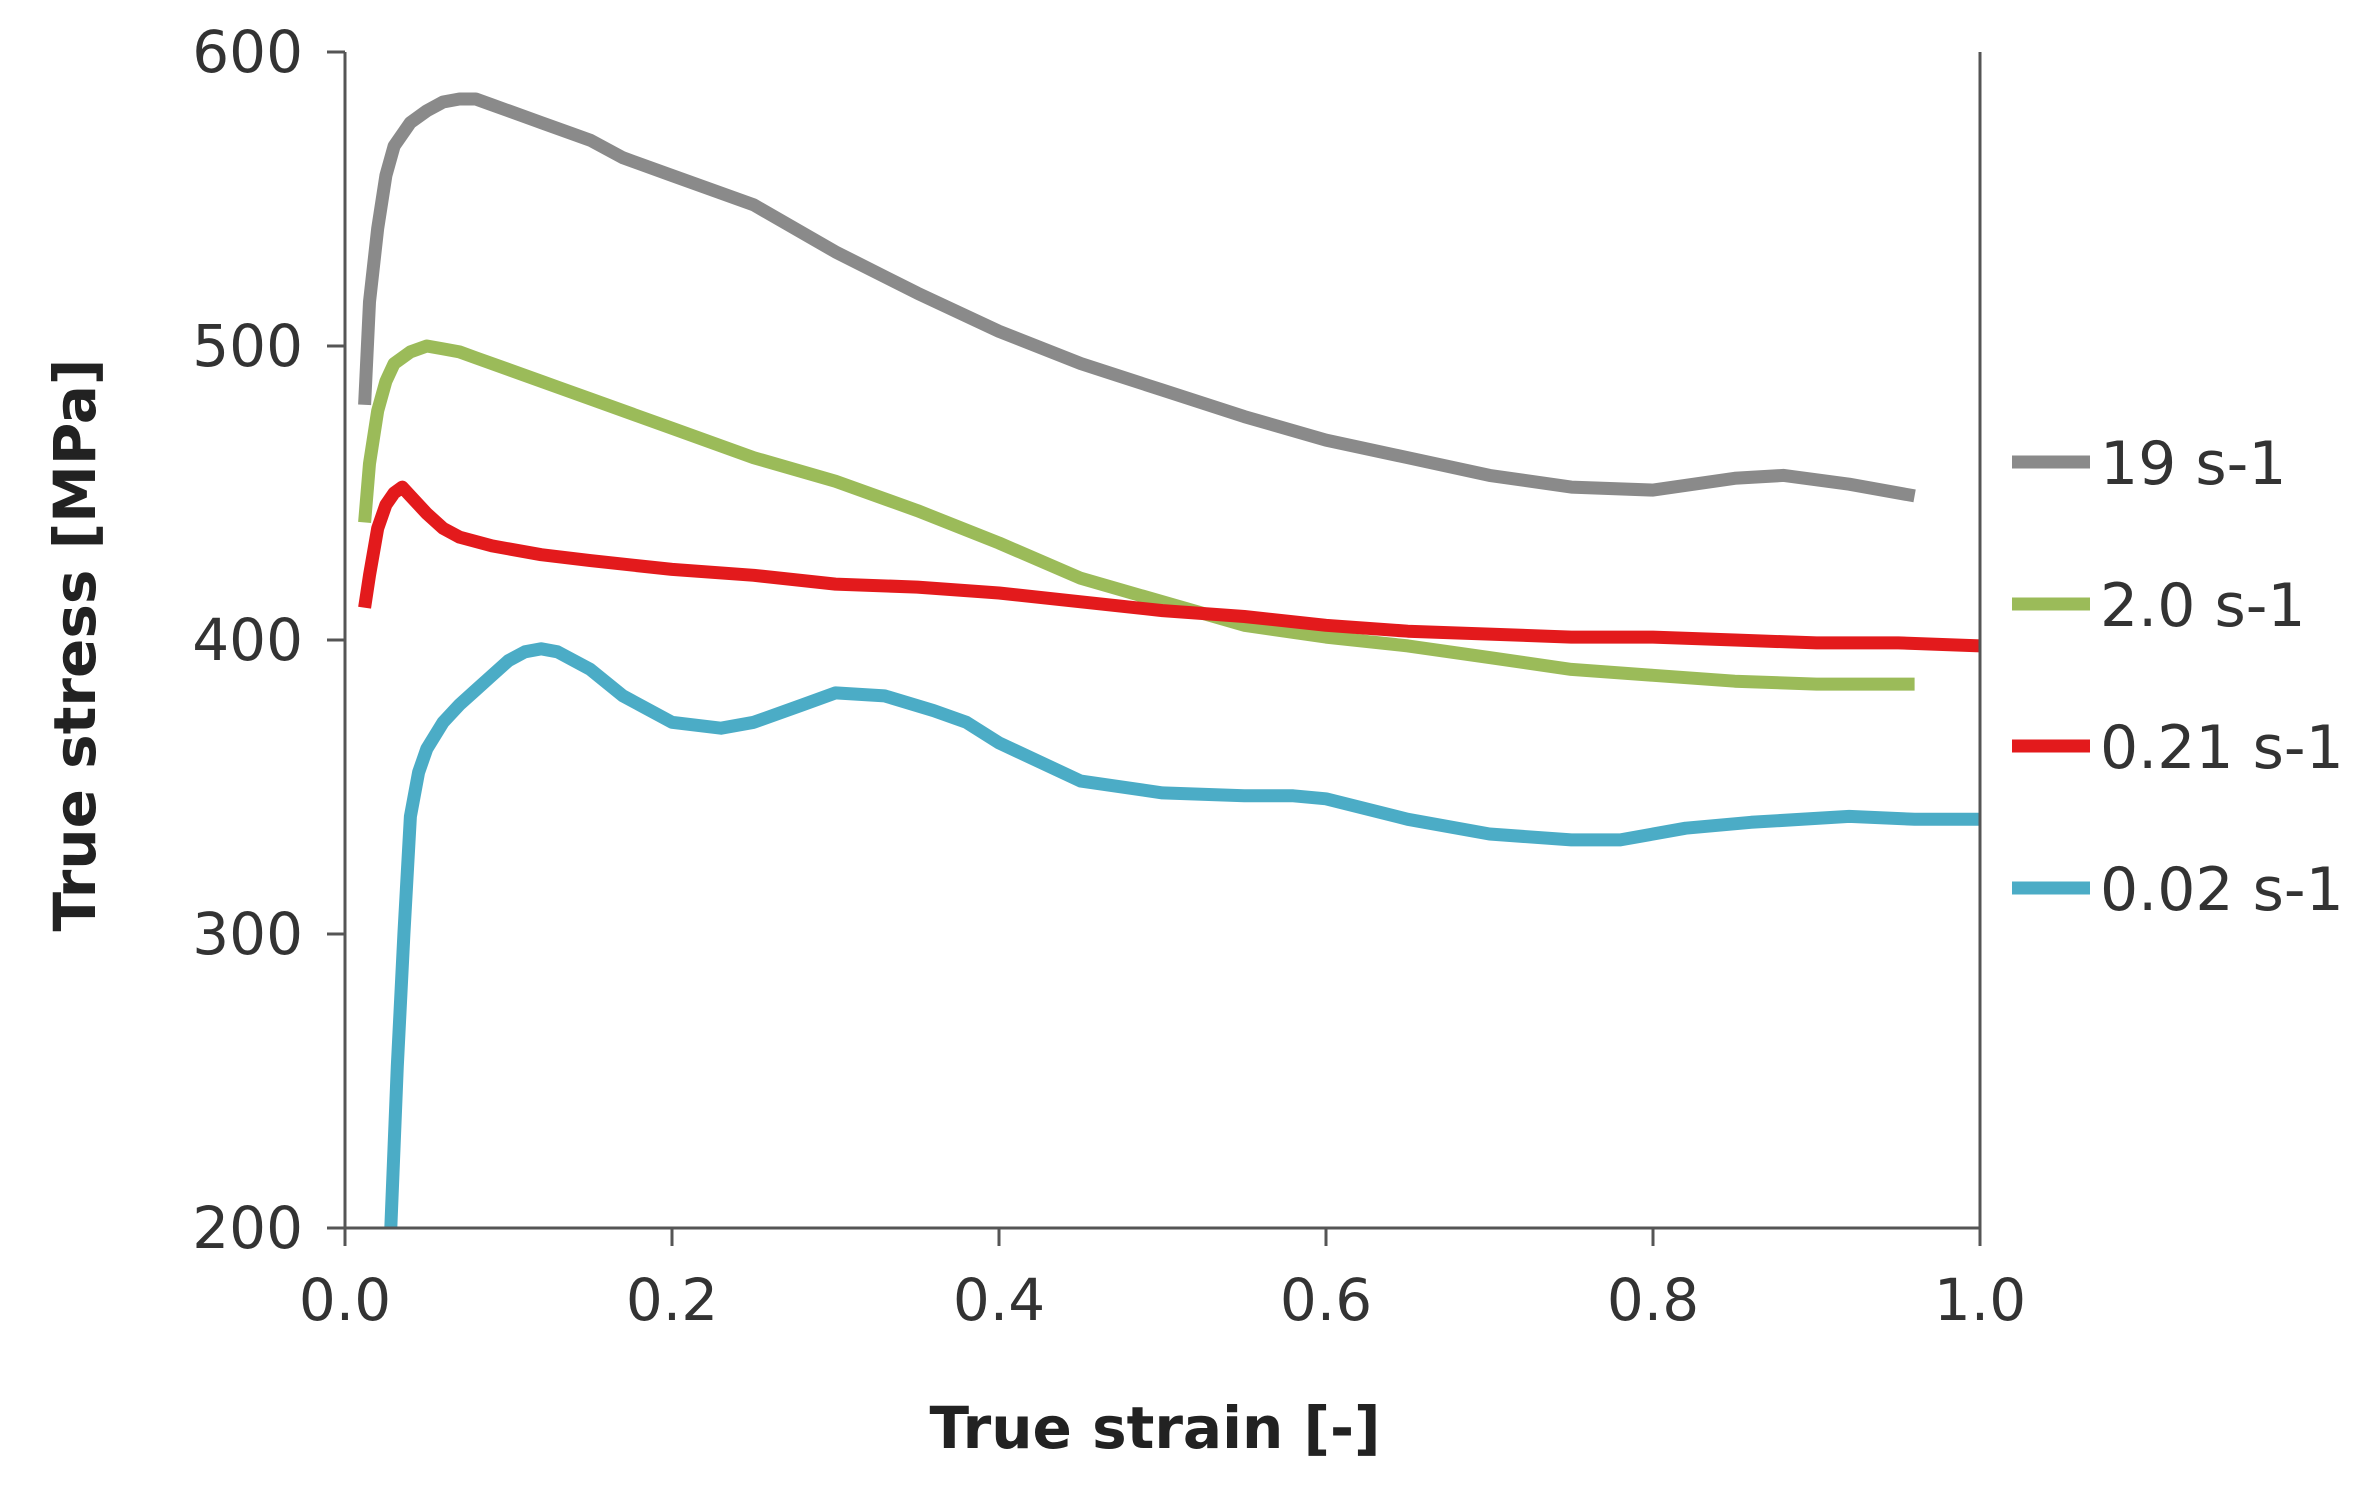 The height and width of the screenshot is (1497, 2373). Describe the element at coordinates (345, 1300) in the screenshot. I see `x-tick-label: 0.0` at that location.